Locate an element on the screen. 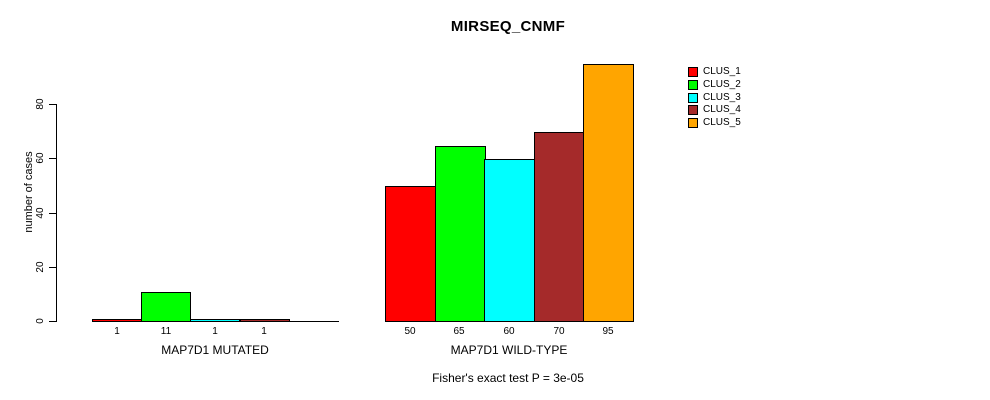 The width and height of the screenshot is (990, 400). y-tick-label: 20 is located at coordinates (40, 267).